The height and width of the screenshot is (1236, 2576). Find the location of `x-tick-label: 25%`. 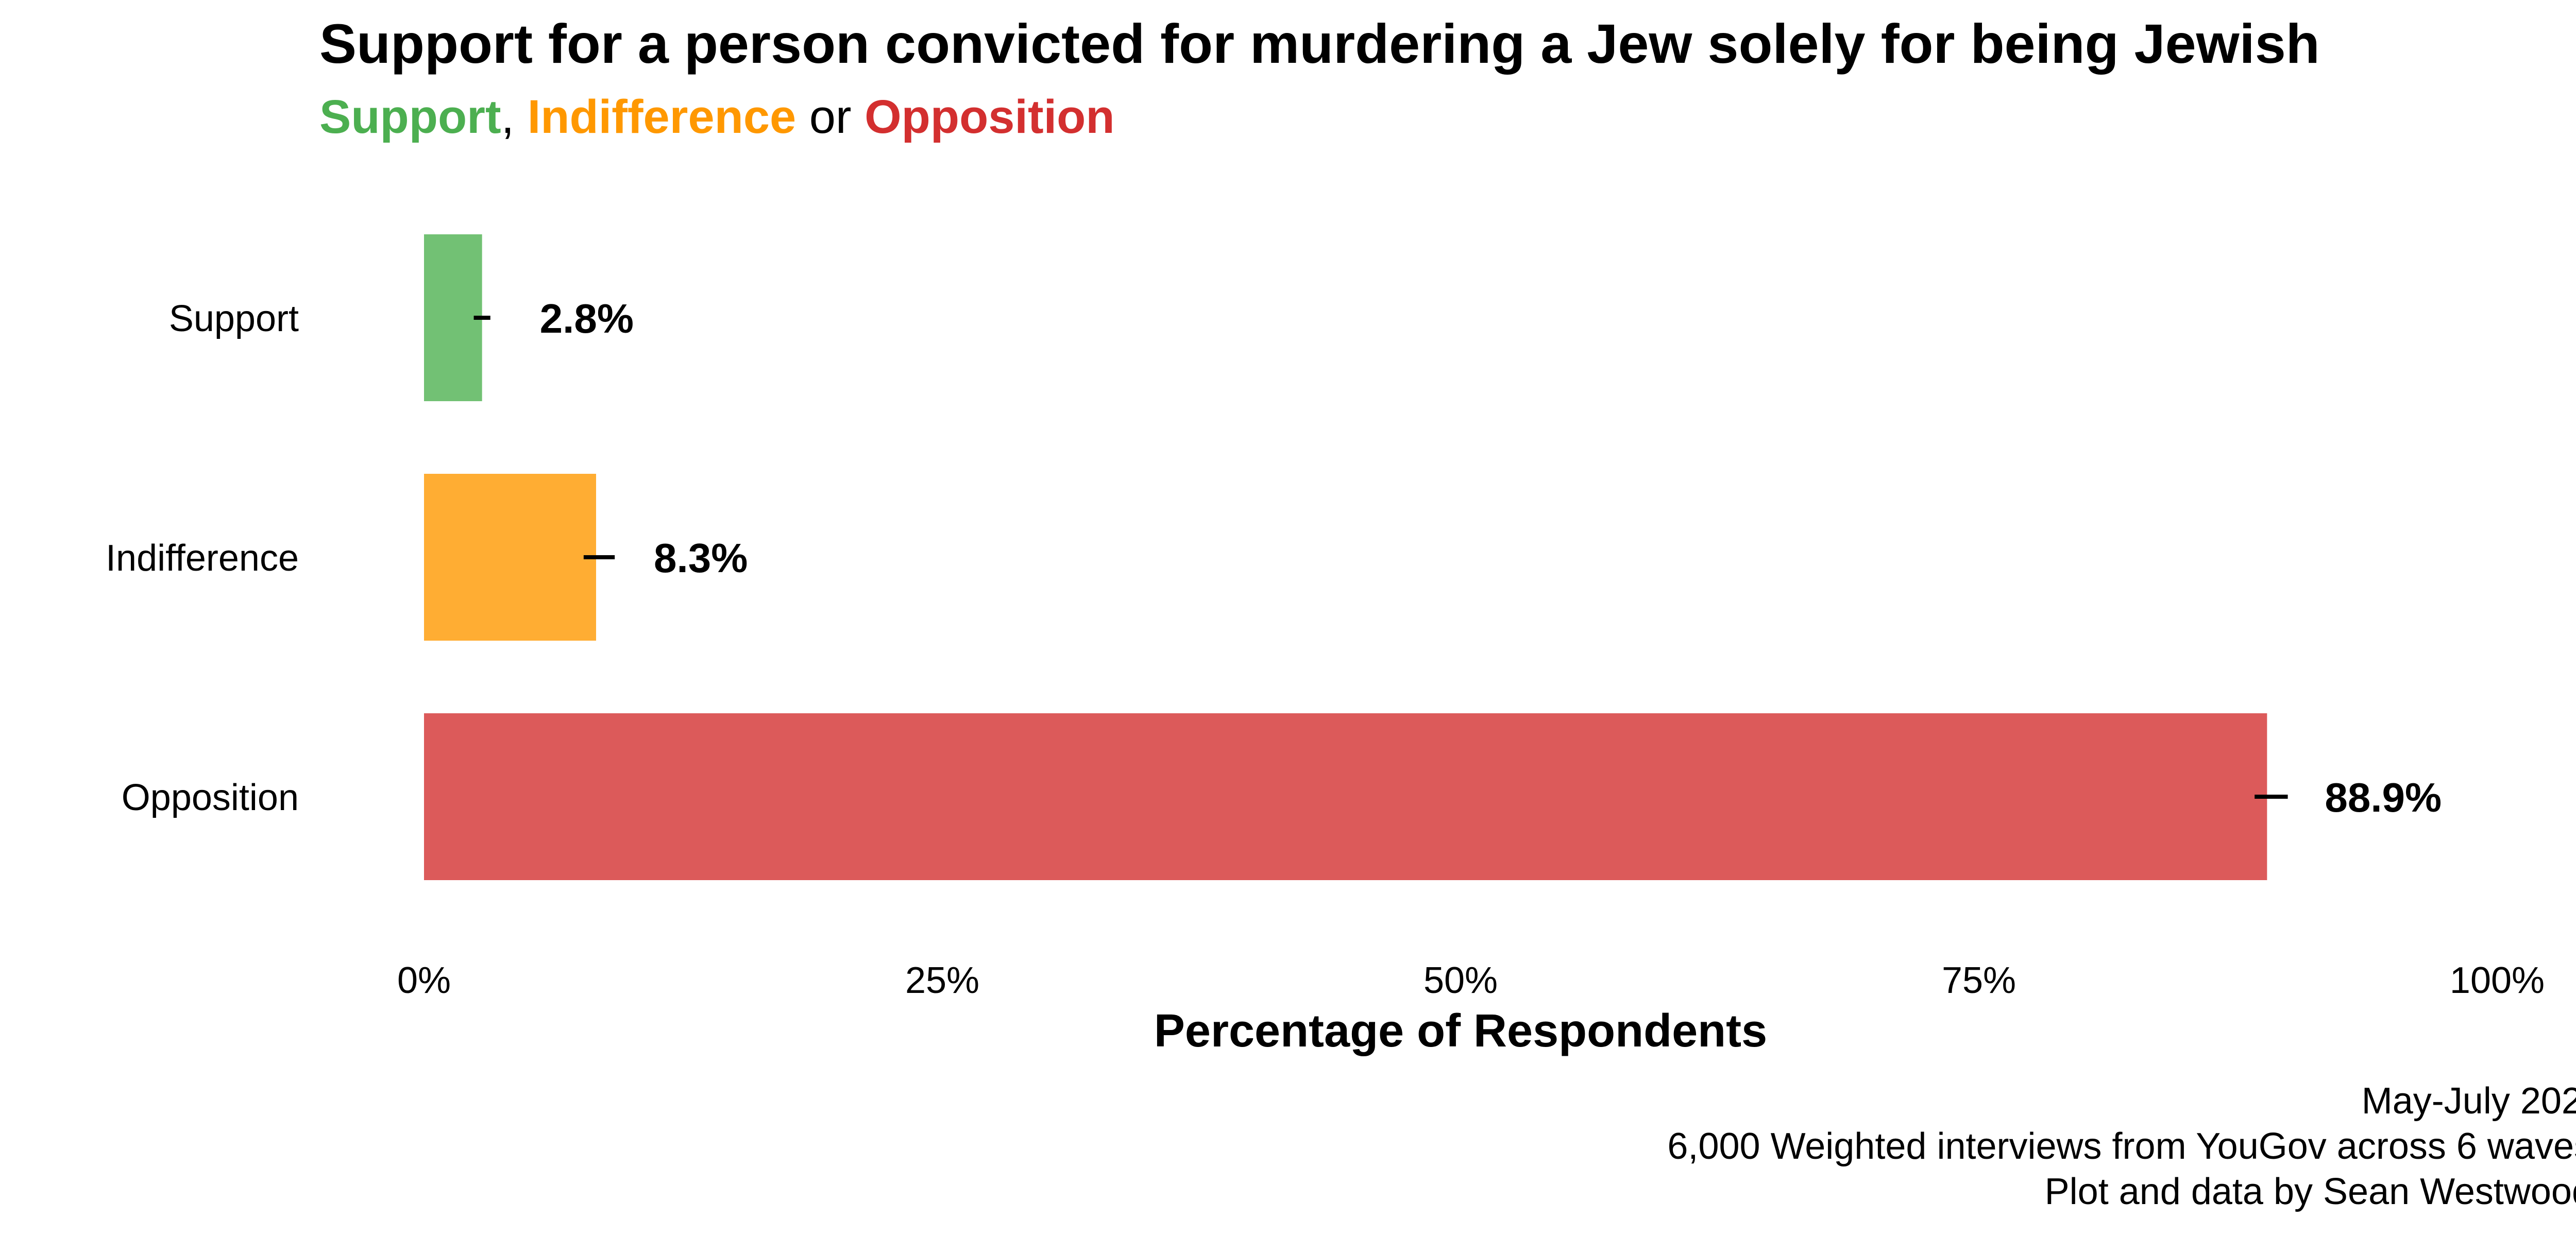

x-tick-label: 25% is located at coordinates (942, 980).